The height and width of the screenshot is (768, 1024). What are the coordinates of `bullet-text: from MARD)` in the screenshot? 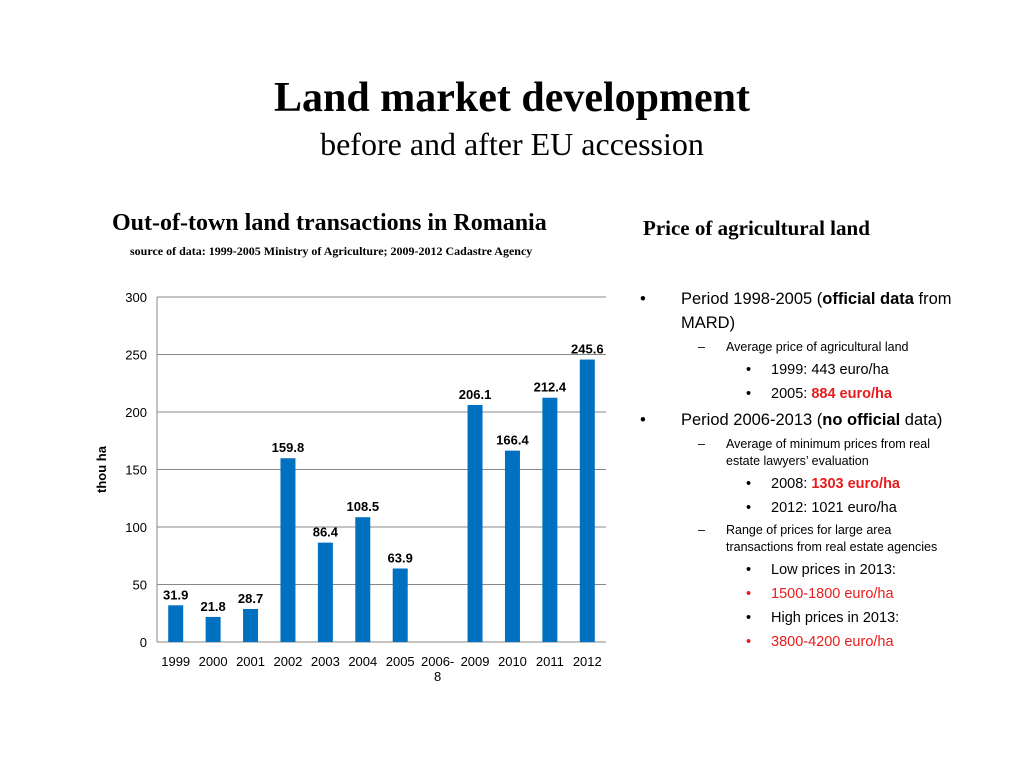 It's located at (816, 311).